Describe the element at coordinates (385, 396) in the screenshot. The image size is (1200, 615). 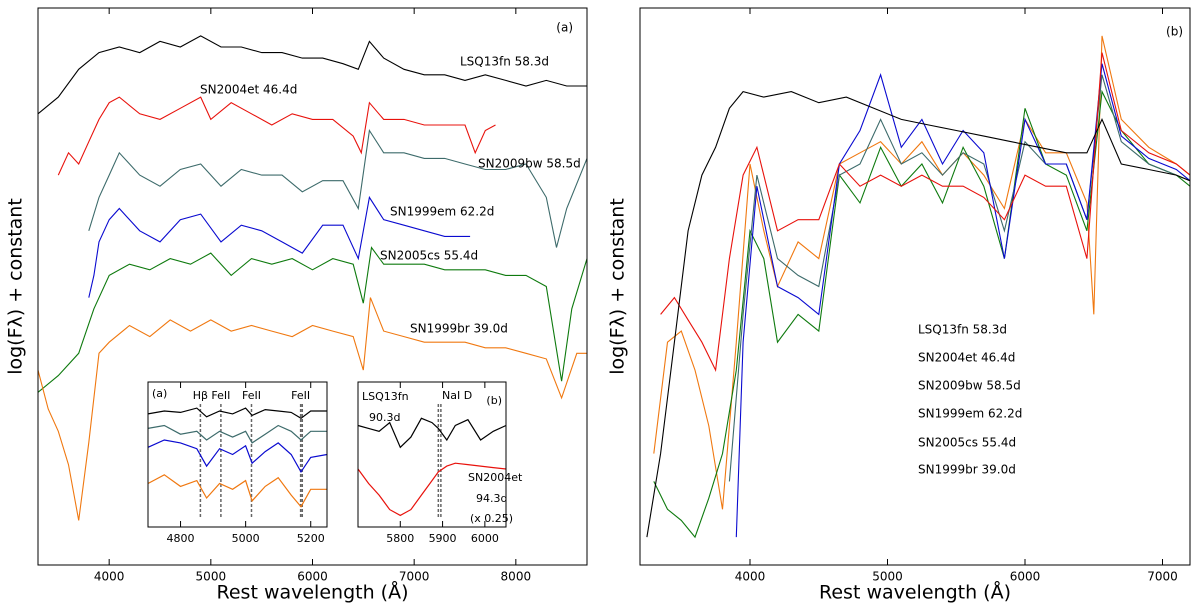
I see `series-label: LSQ13fn` at that location.